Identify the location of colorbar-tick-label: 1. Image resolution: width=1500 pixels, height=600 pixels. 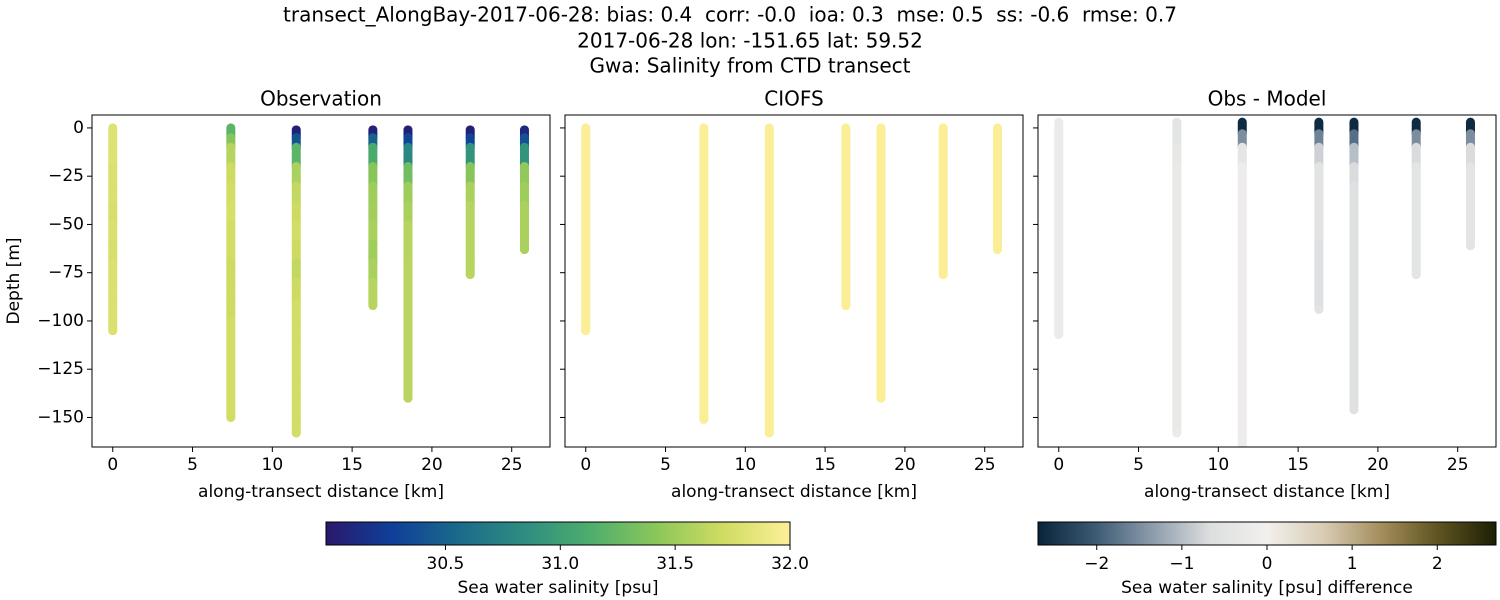
(1352, 564).